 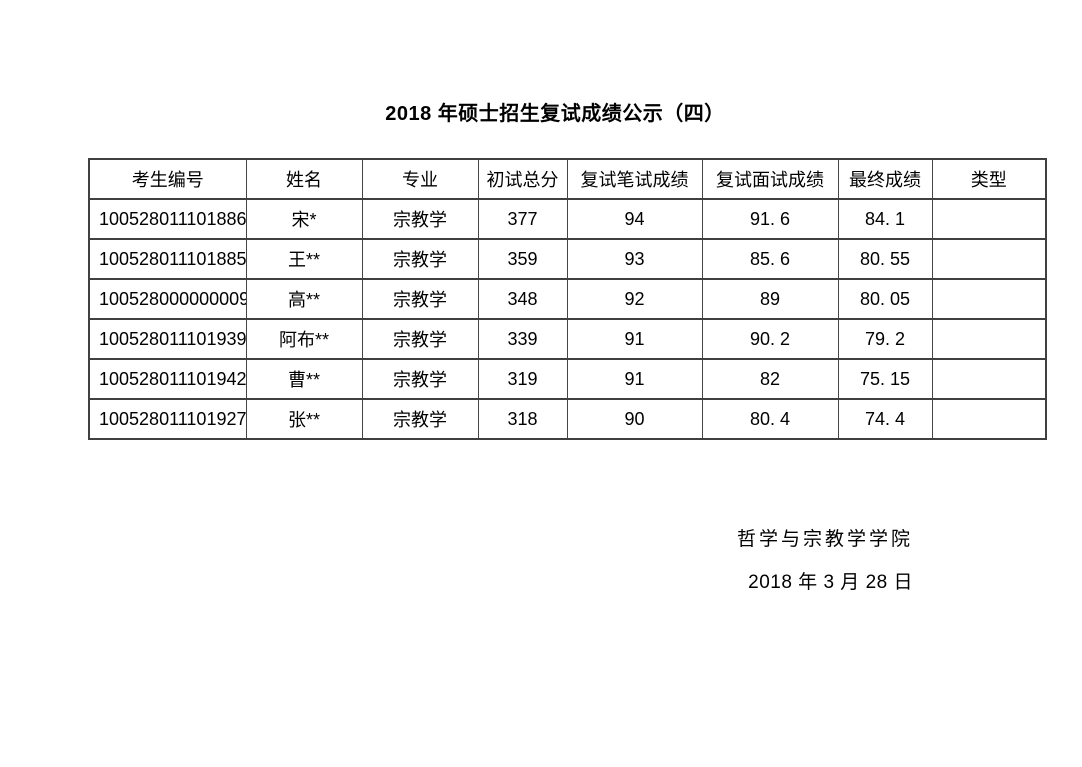 I want to click on header-final-score: 最终成绩, so click(x=885, y=179).